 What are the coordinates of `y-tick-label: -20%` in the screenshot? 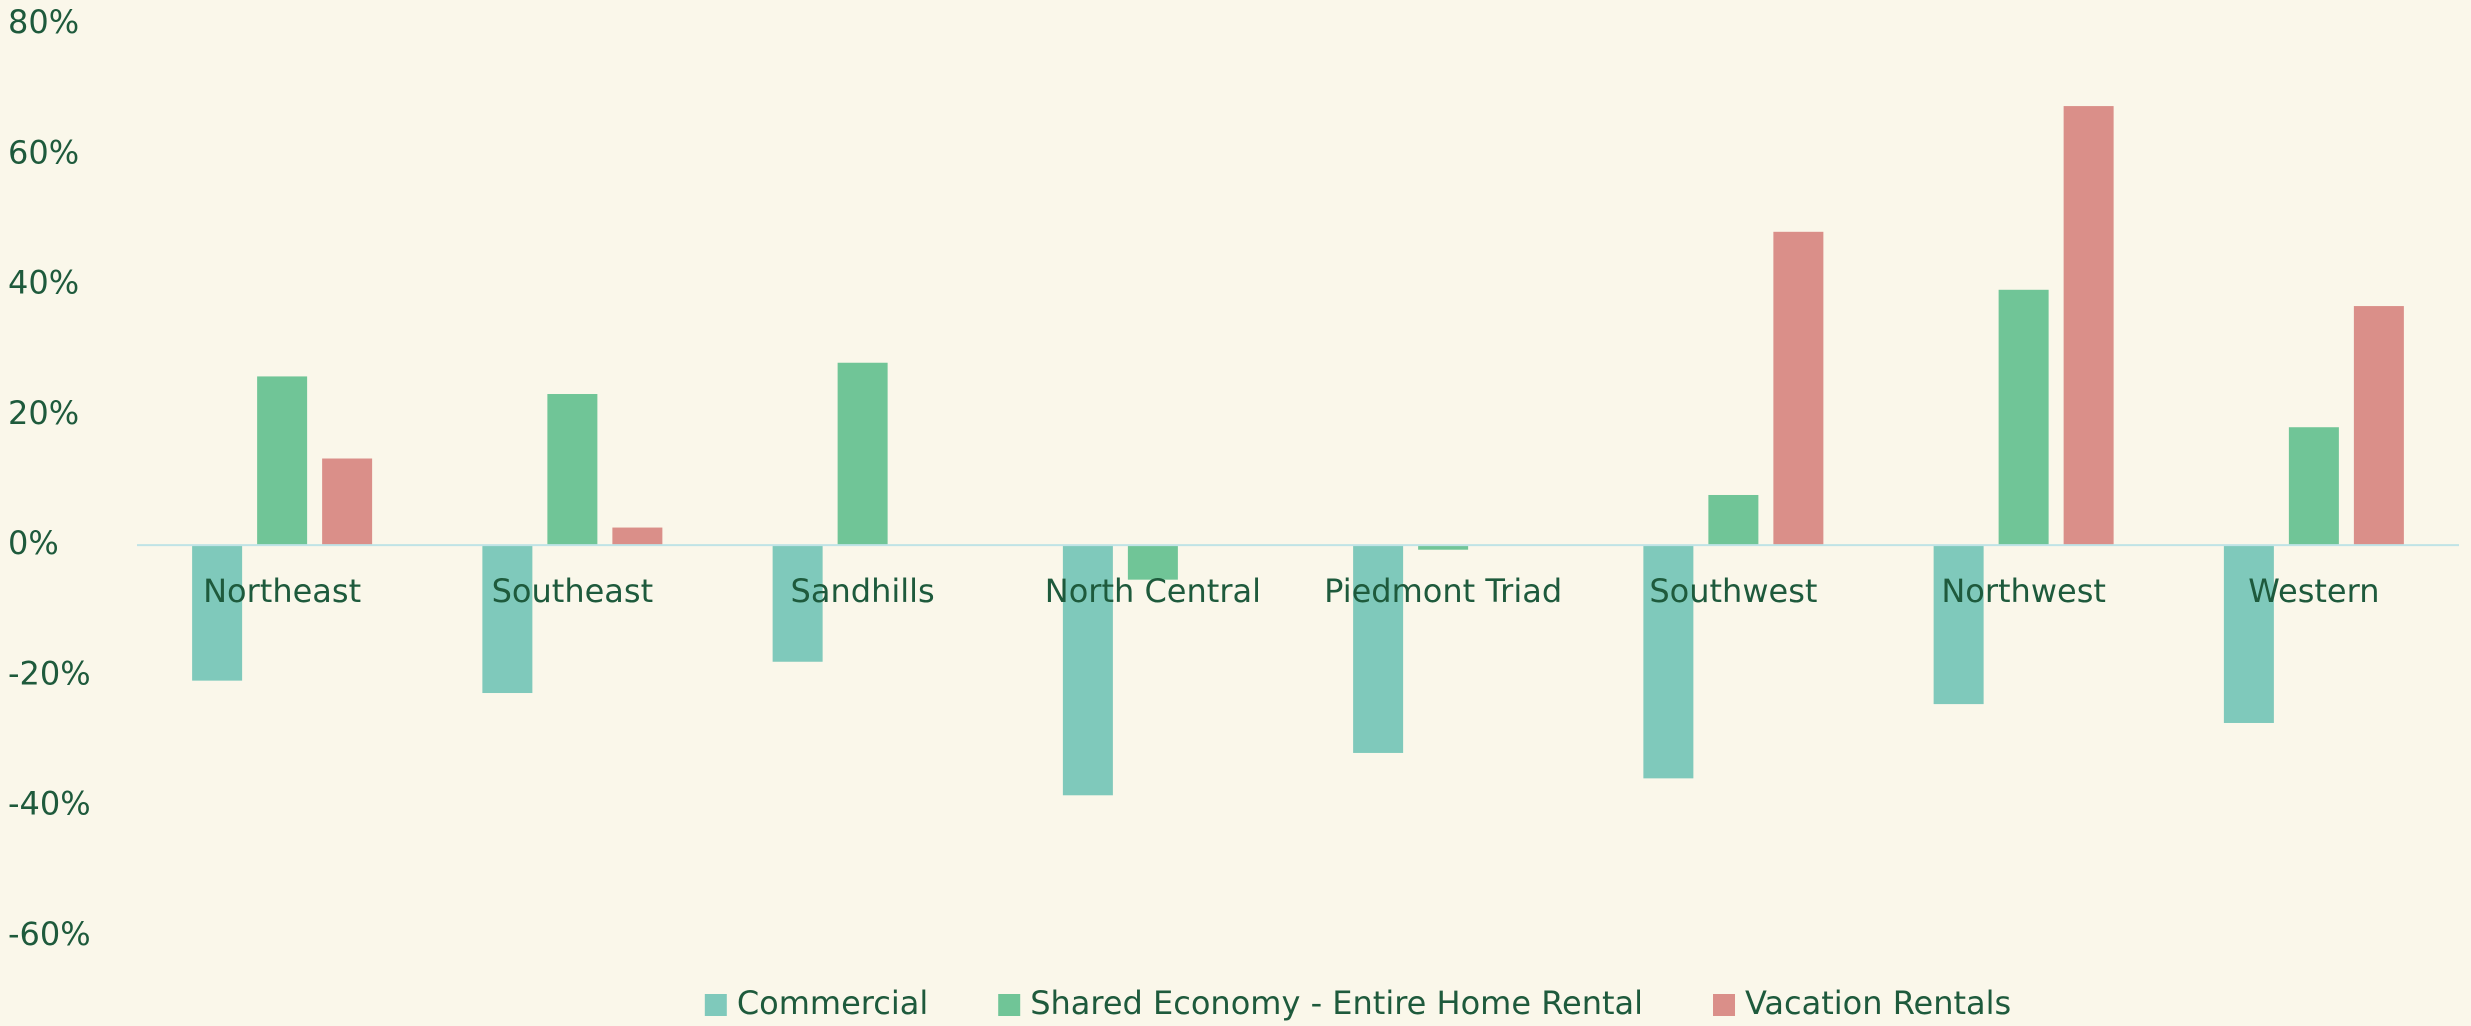 It's located at (49, 673).